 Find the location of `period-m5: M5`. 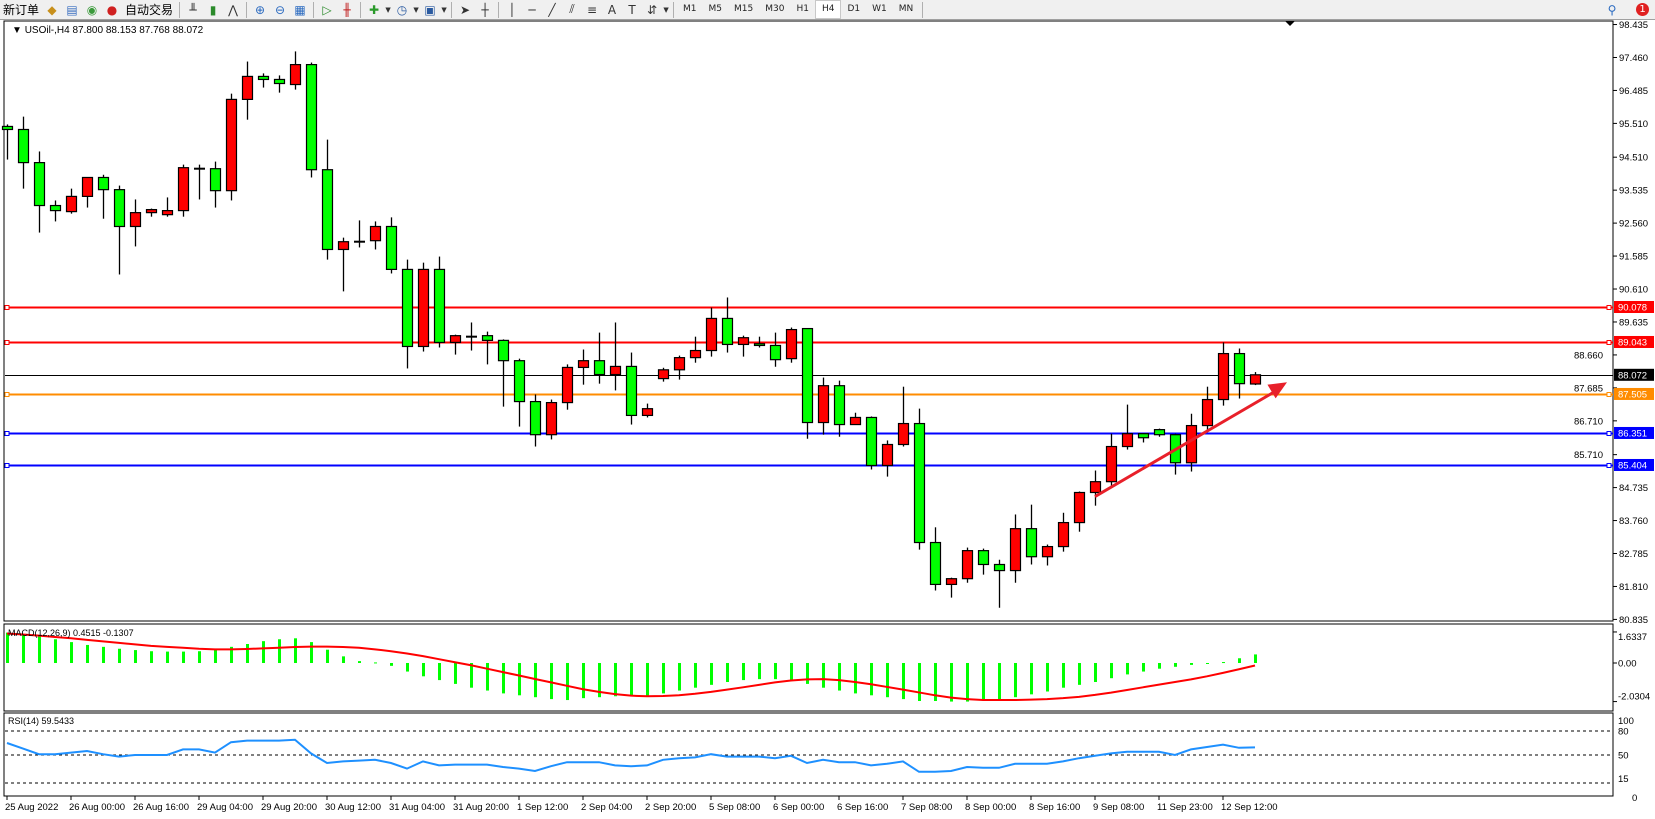

period-m5: M5 is located at coordinates (715, 9).